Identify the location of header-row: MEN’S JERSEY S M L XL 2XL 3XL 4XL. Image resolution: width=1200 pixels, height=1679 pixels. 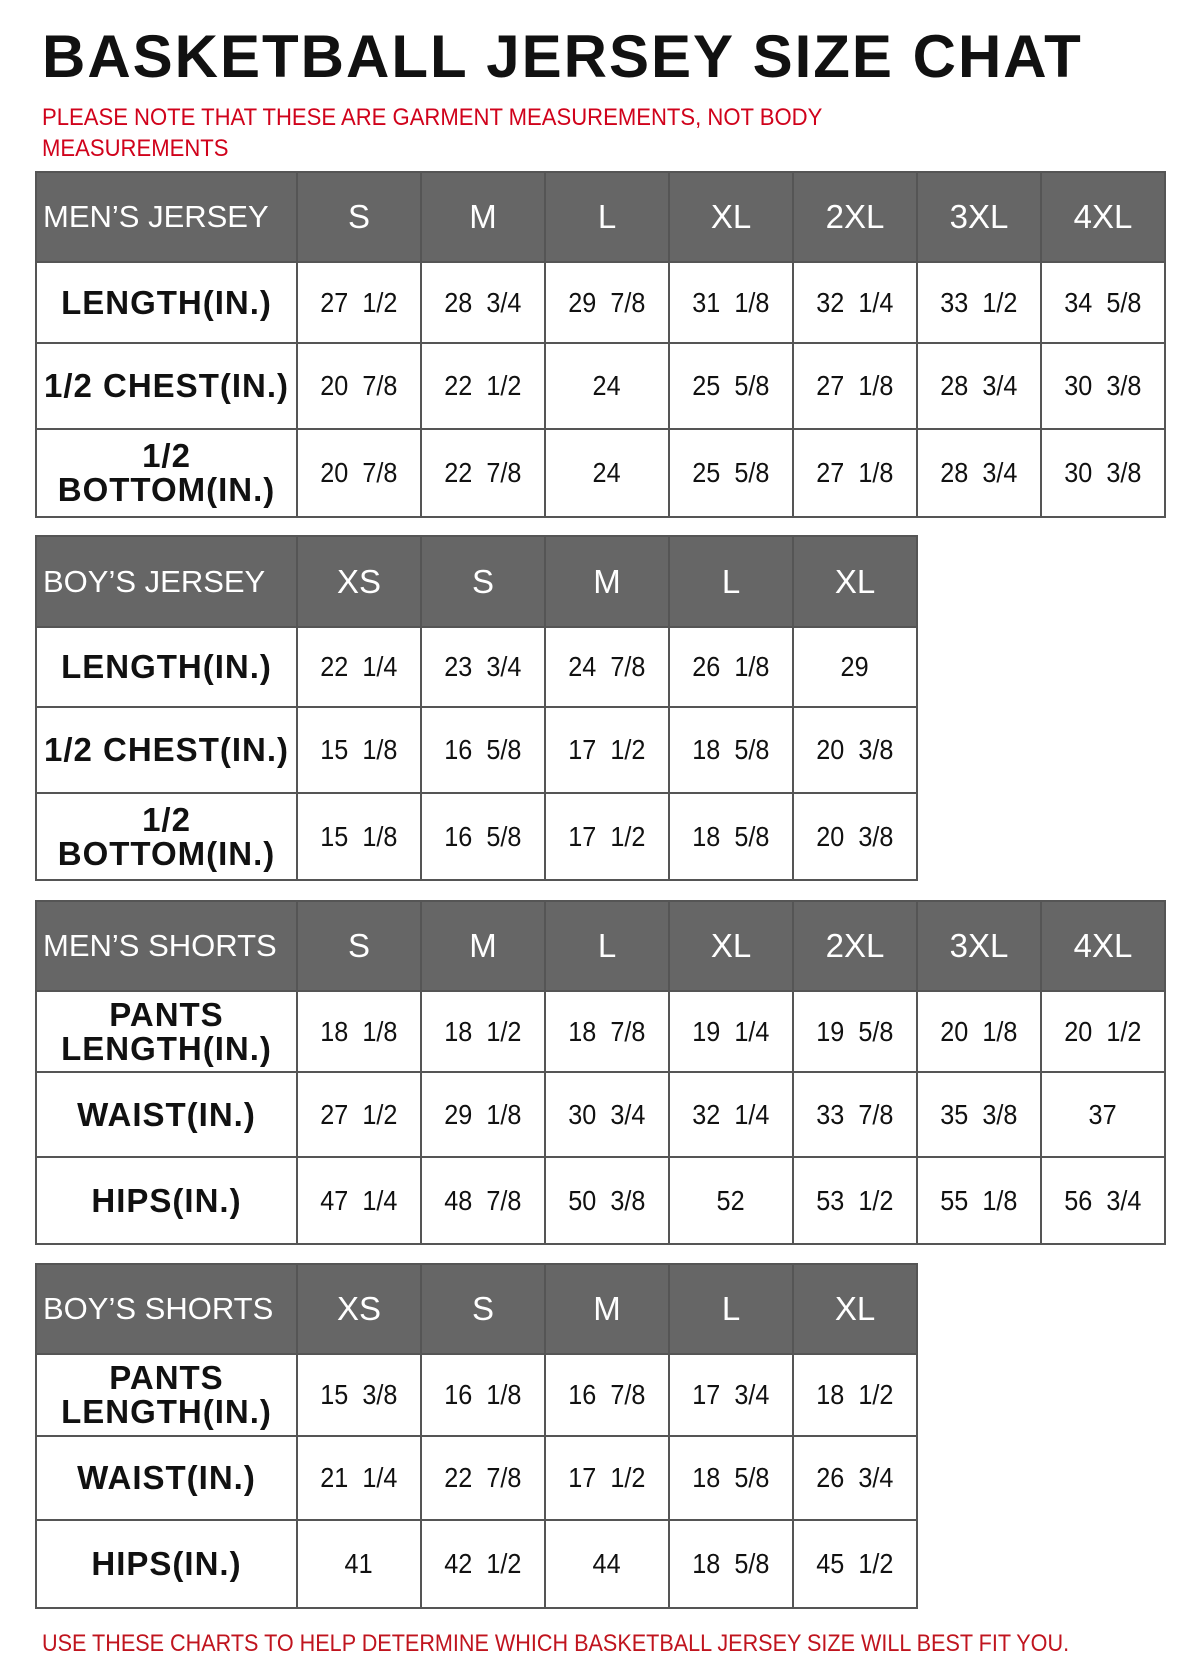
(600, 217).